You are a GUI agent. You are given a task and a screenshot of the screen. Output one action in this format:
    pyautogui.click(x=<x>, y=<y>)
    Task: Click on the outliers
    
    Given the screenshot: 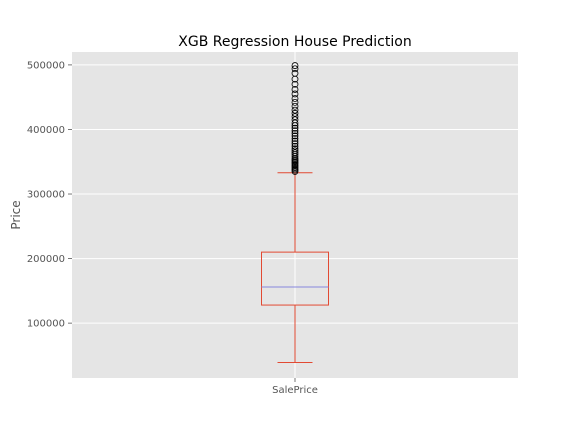 What is the action you would take?
    pyautogui.click(x=295, y=118)
    